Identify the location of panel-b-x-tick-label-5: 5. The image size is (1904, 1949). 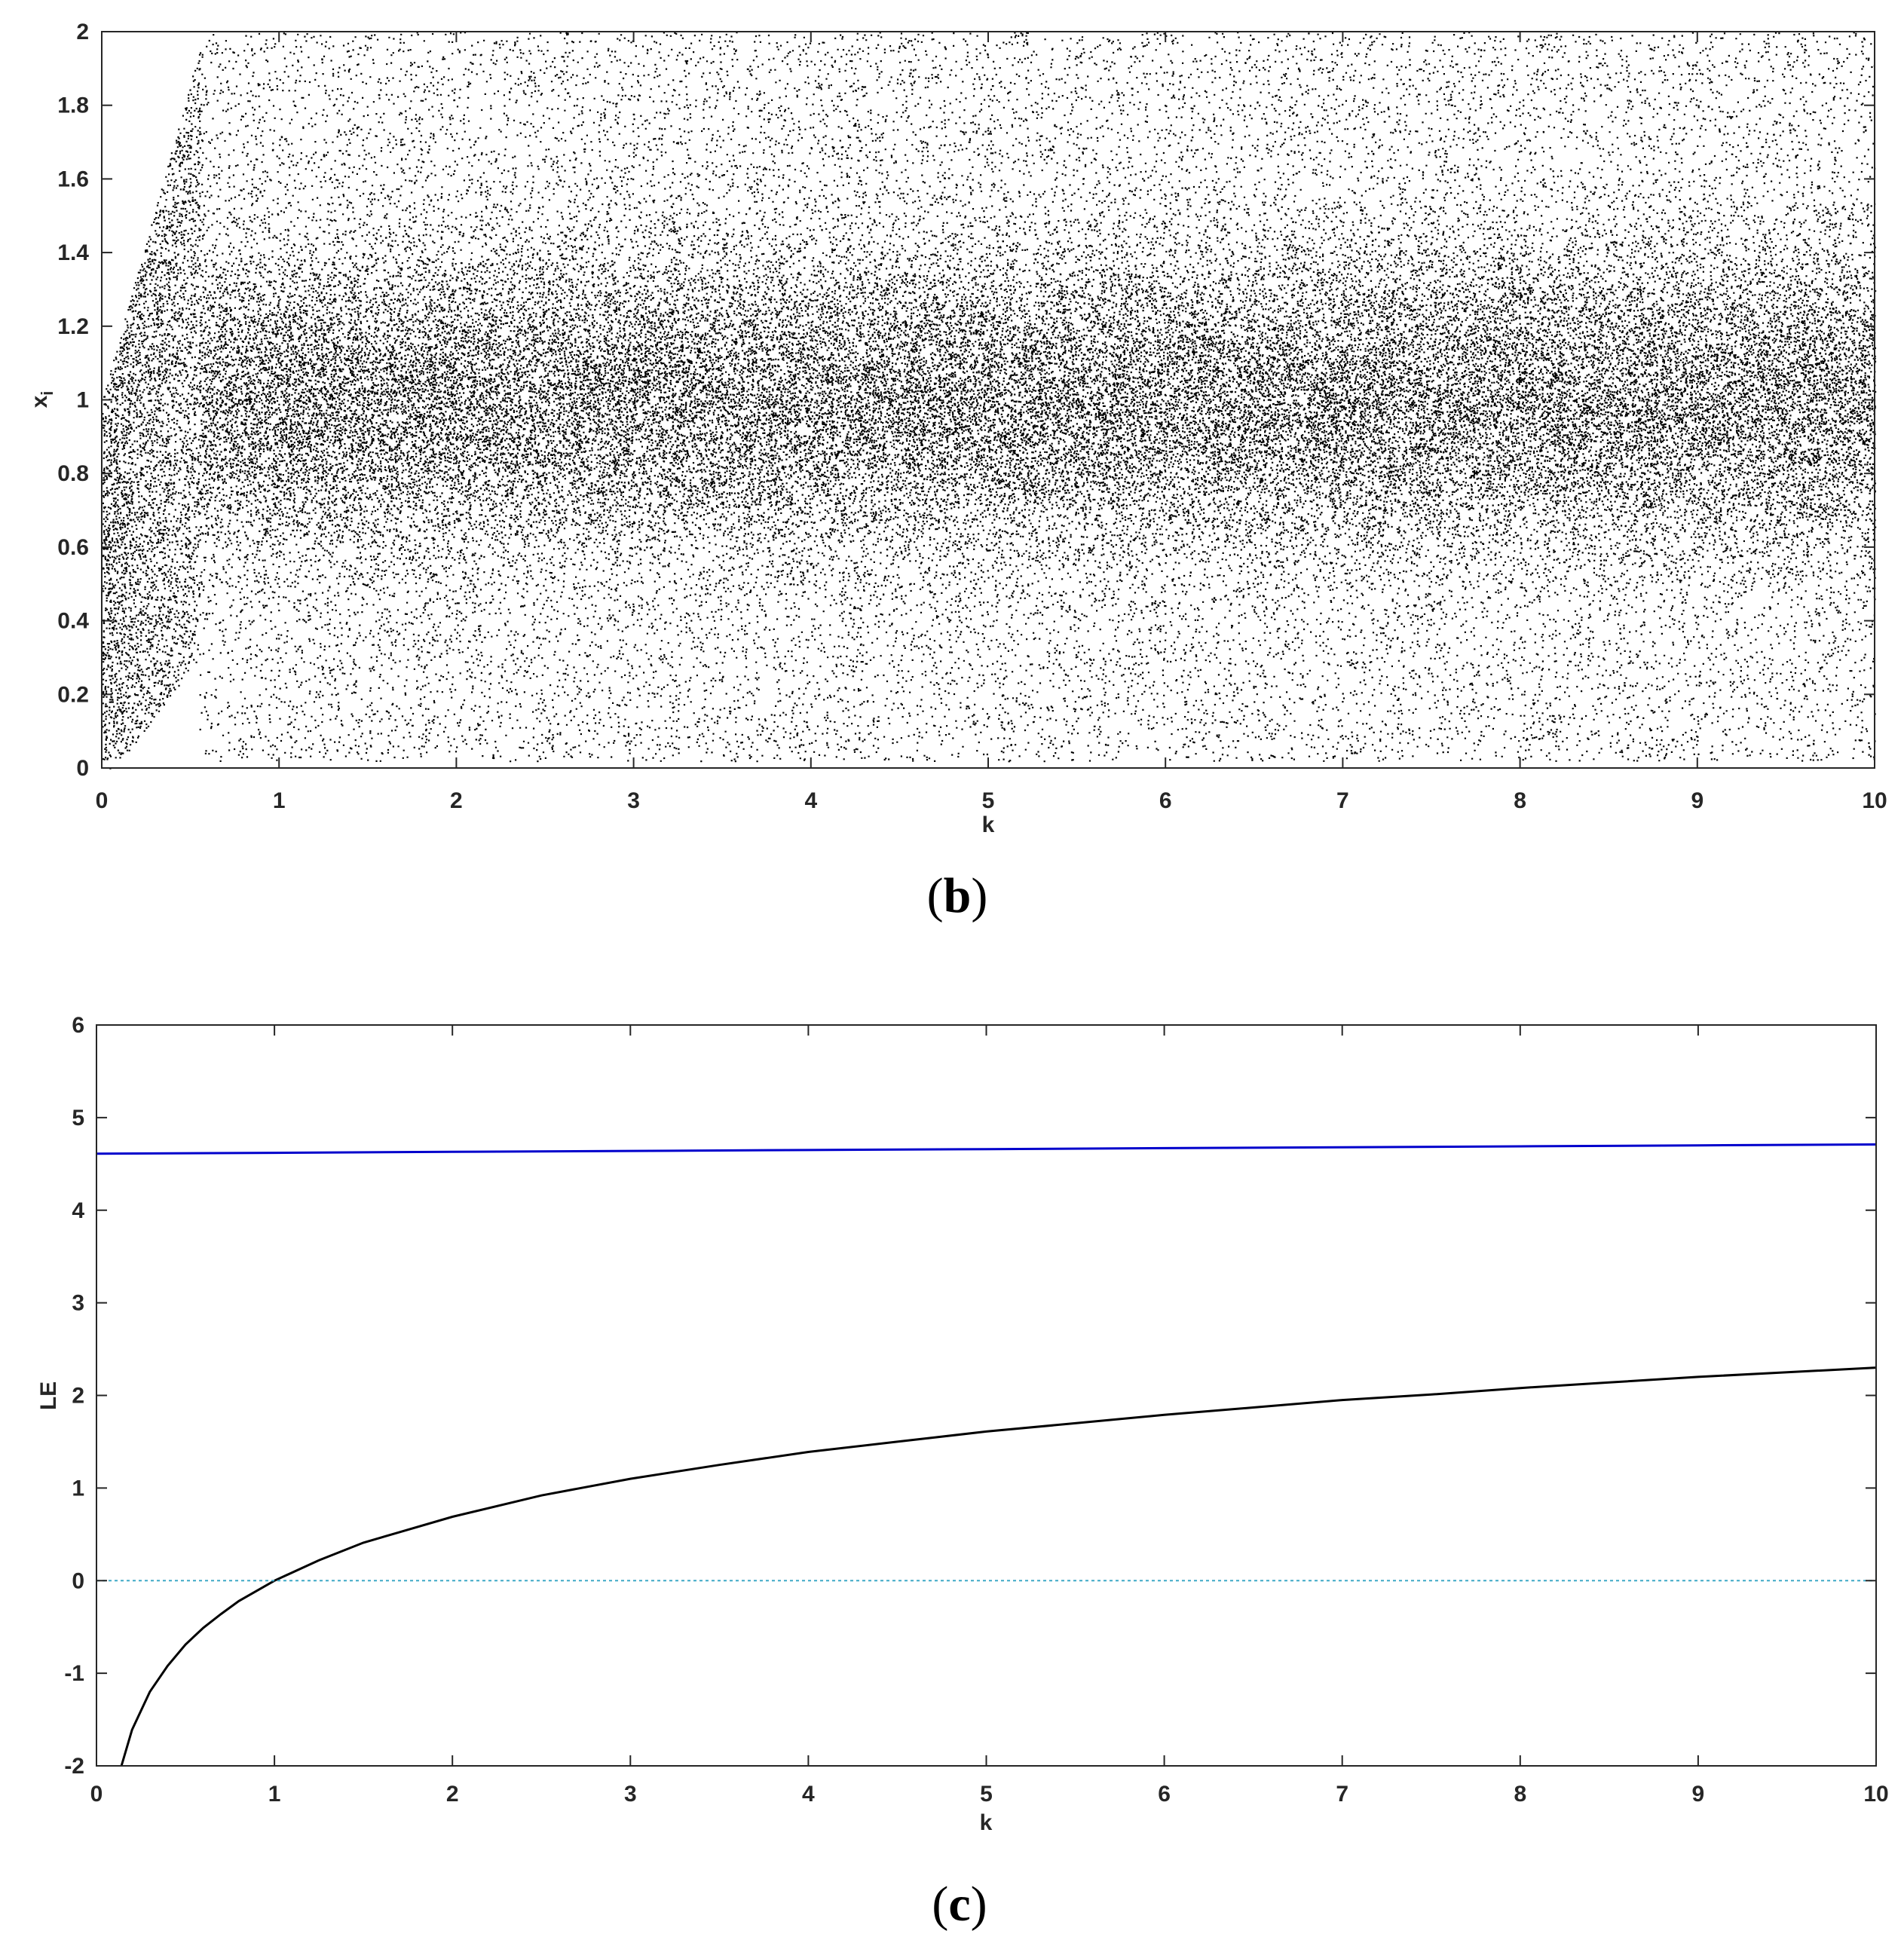
(988, 800).